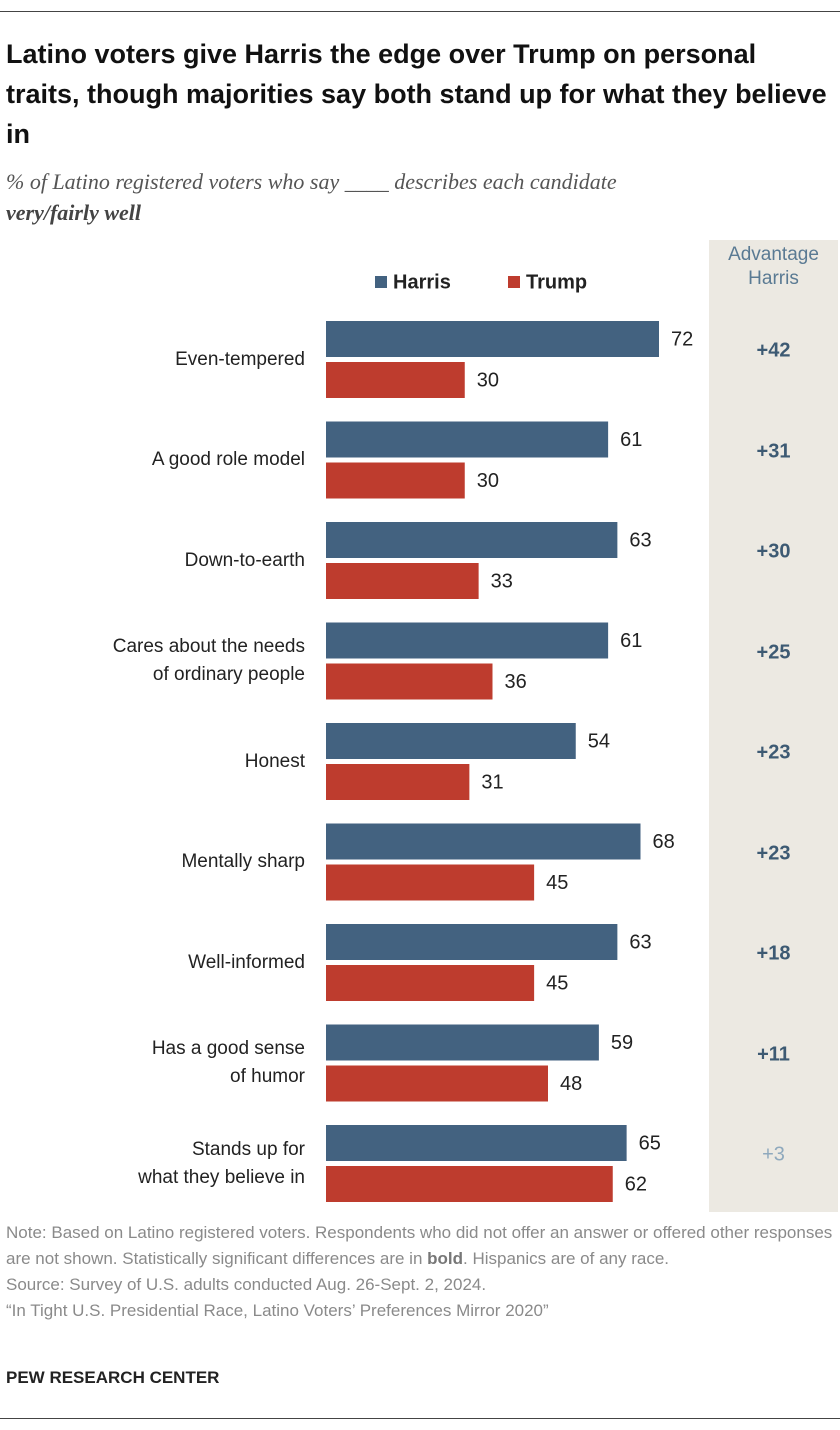 This screenshot has width=840, height=1430. What do you see at coordinates (556, 282) in the screenshot?
I see `legend-label: Trump` at bounding box center [556, 282].